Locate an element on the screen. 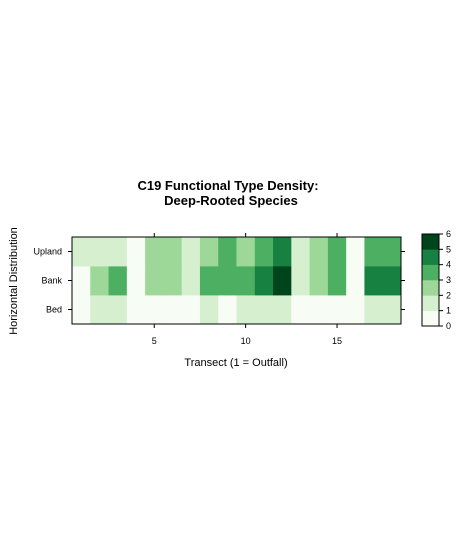 The image size is (460, 550). heatmap-cells is located at coordinates (237, 281).